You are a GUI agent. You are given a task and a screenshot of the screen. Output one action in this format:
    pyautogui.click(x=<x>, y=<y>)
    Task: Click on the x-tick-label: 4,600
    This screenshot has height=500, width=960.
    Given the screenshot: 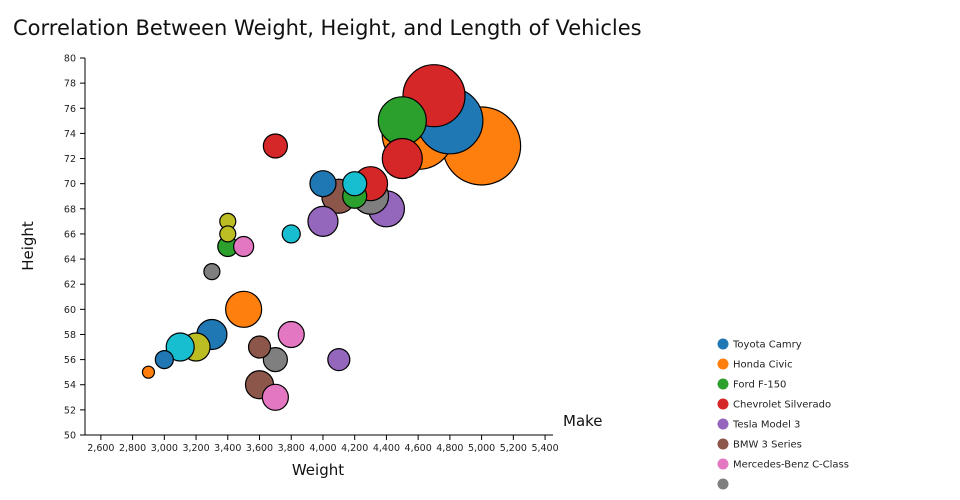 What is the action you would take?
    pyautogui.click(x=418, y=448)
    